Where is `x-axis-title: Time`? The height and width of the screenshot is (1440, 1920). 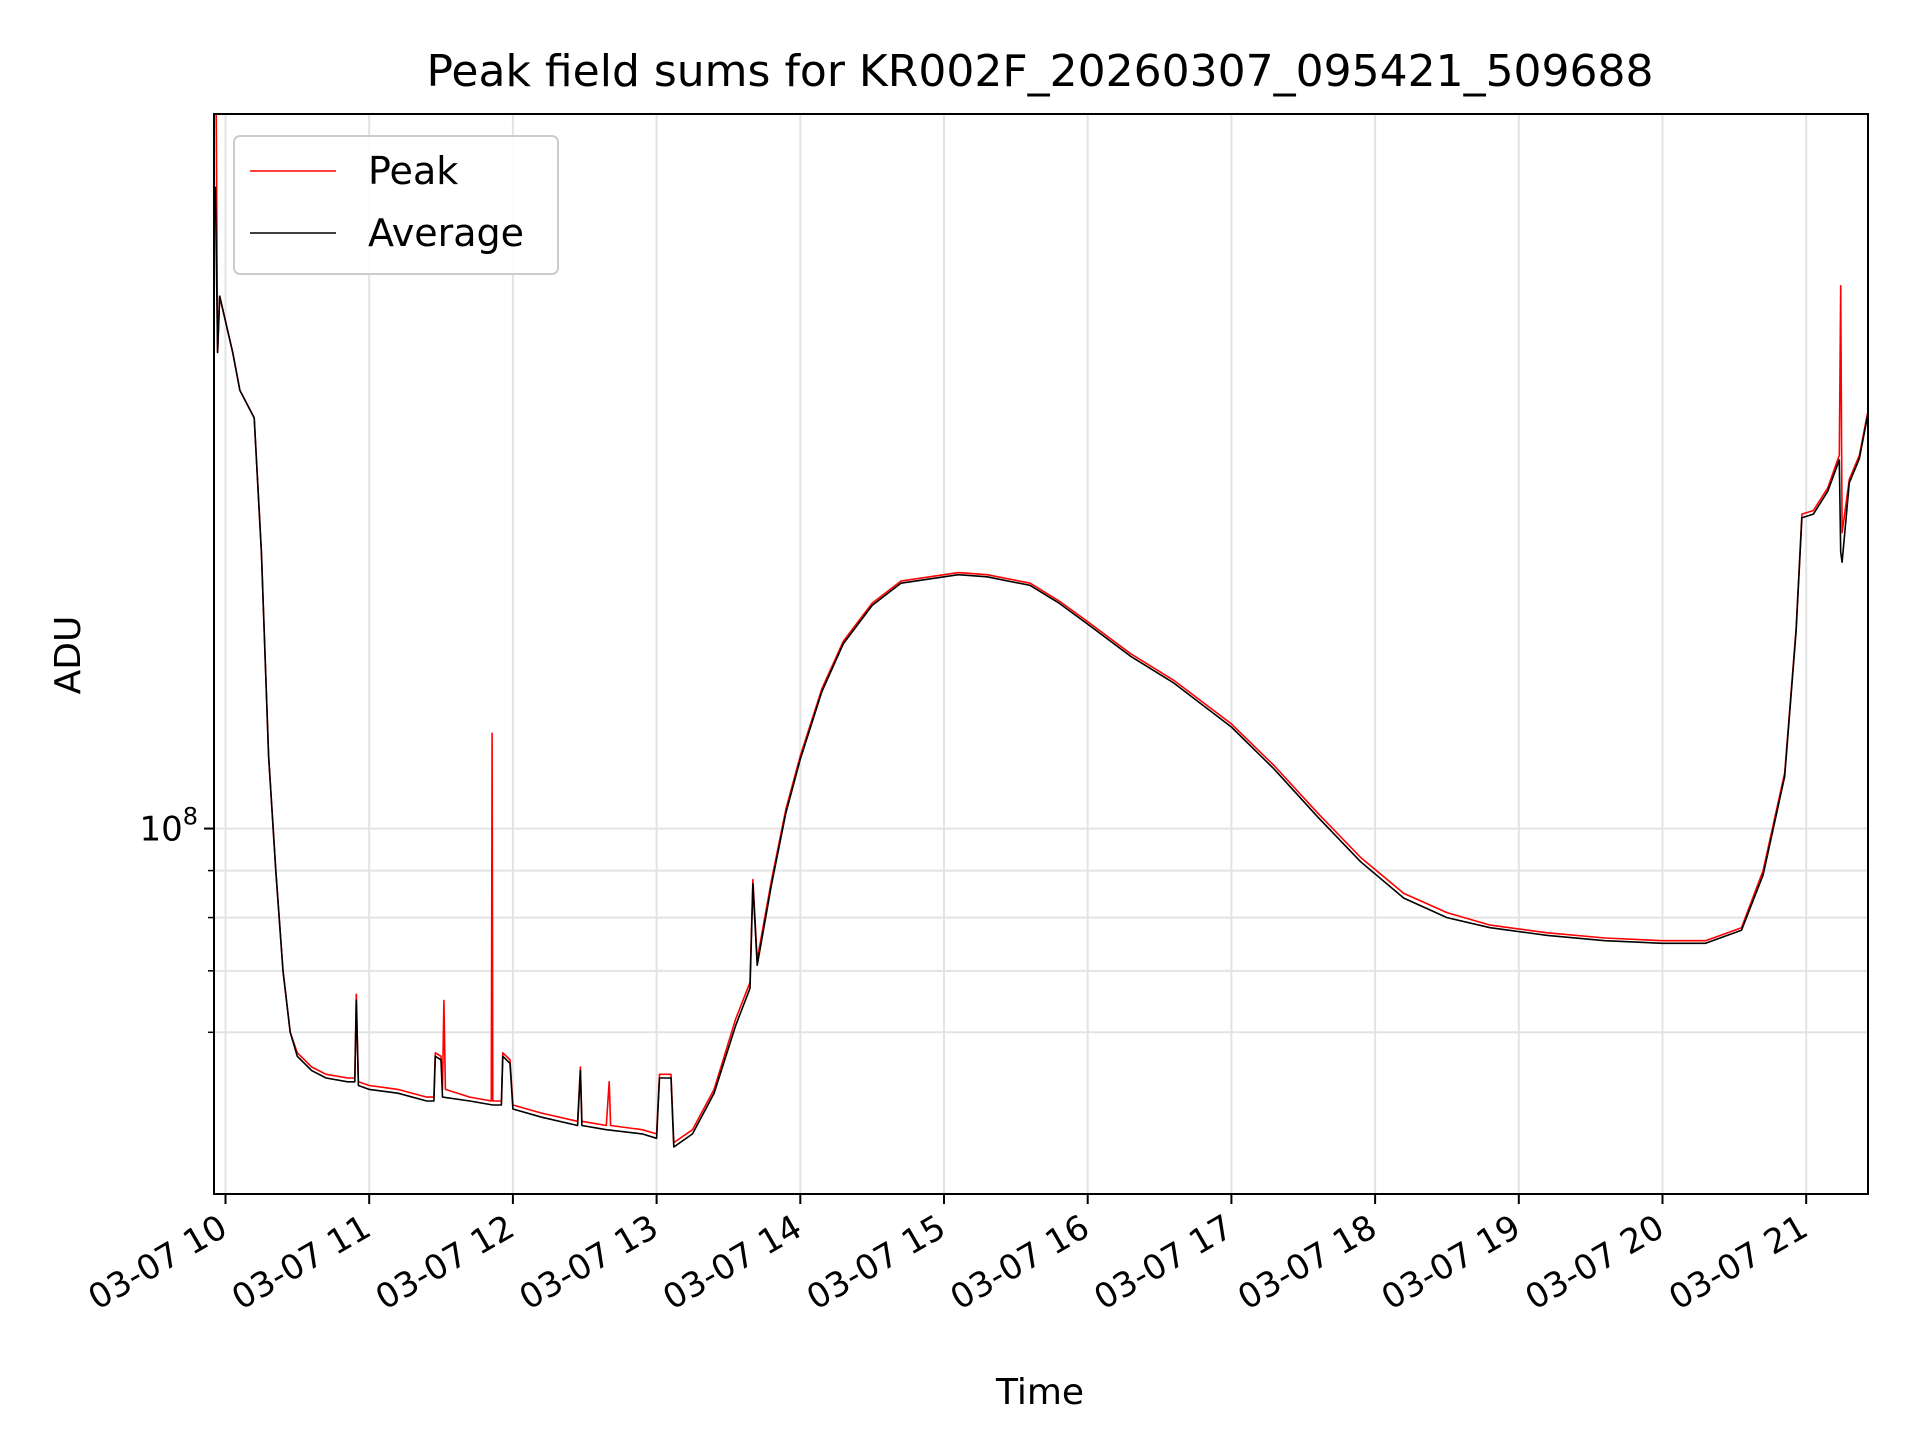 x-axis-title: Time is located at coordinates (1039, 1392).